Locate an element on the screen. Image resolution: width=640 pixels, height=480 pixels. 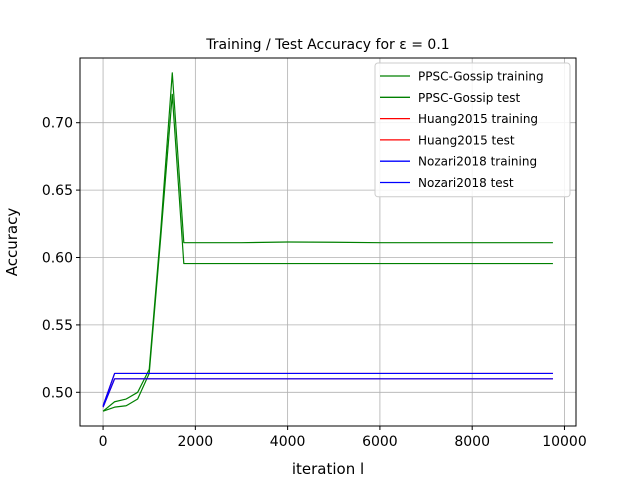
legend-entry: PPSC-Gossip test is located at coordinates (469, 98).